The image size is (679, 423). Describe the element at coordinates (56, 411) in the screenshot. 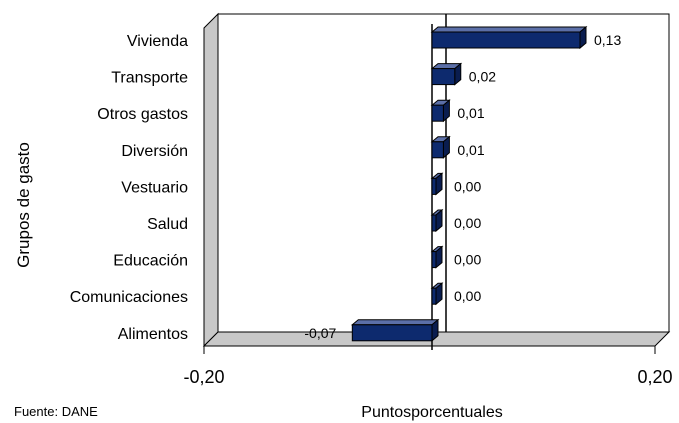

I see `source-note: Fuente: DANE` at that location.